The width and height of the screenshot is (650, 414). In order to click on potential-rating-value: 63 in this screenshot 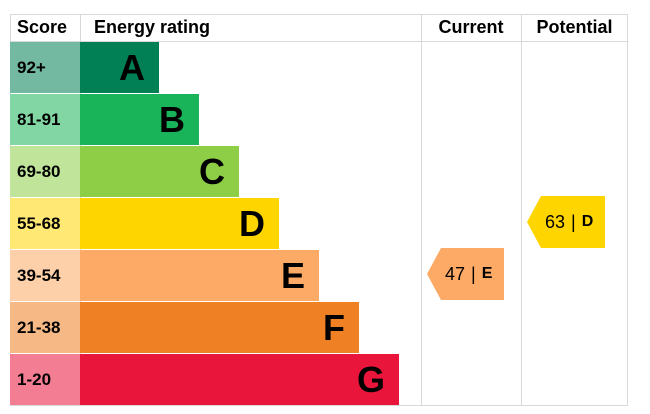, I will do `click(555, 221)`.